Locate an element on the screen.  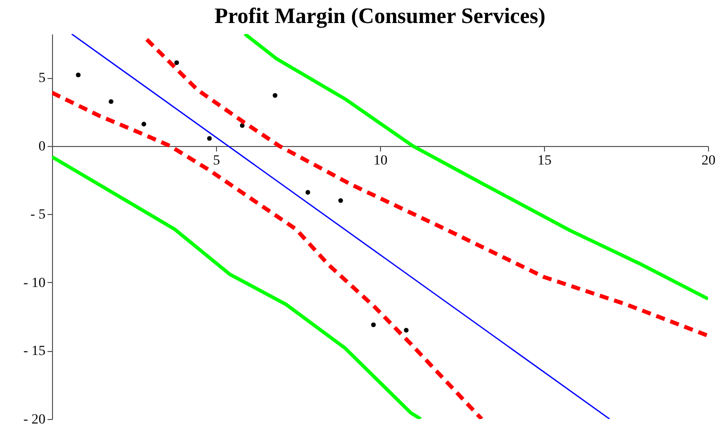
chart-title: Profit Margin (Consumer Services) is located at coordinates (380, 15).